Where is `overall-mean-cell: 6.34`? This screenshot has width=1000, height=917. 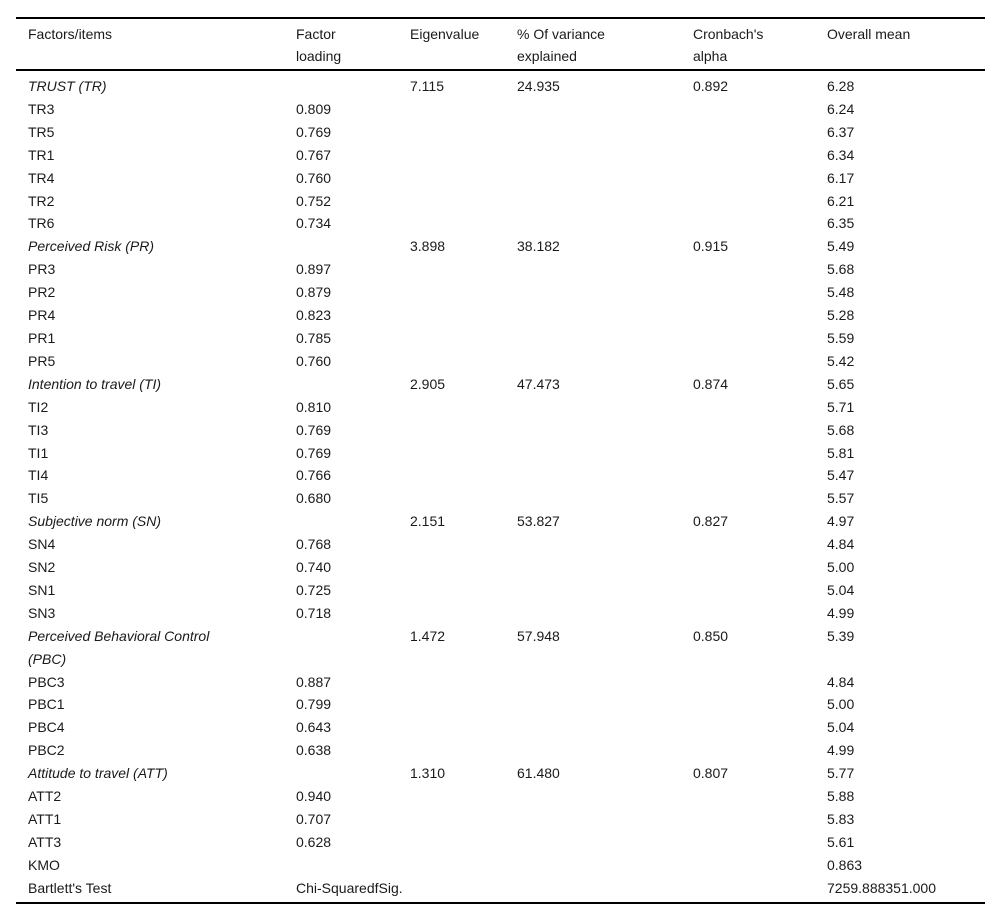 overall-mean-cell: 6.34 is located at coordinates (841, 154).